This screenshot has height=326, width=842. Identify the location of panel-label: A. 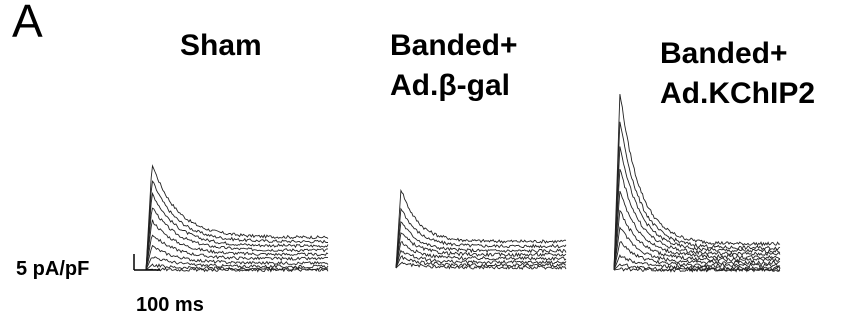
(27, 23).